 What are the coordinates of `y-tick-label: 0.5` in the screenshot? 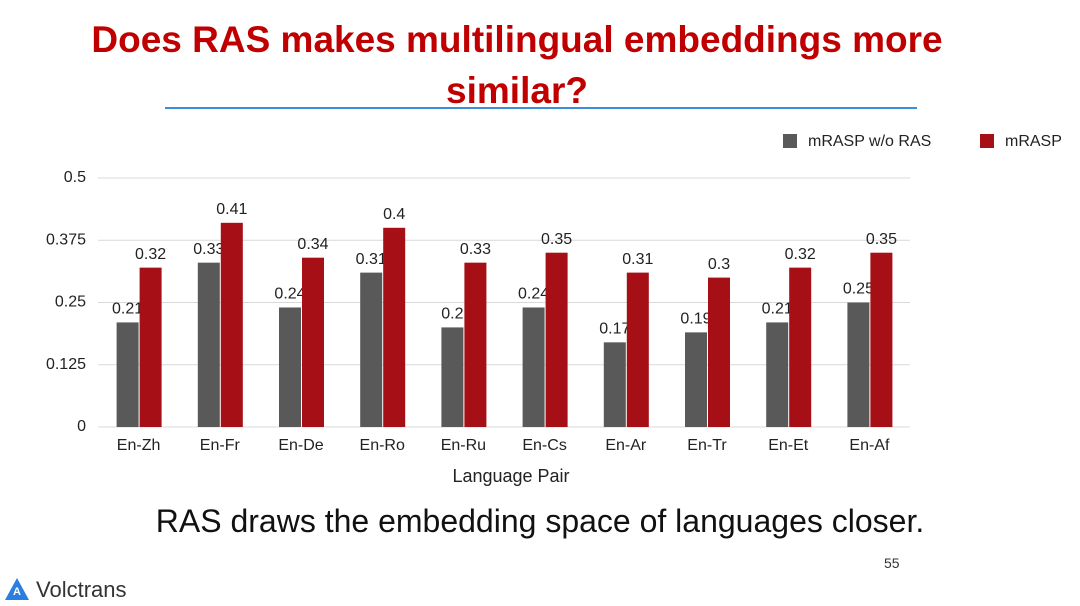 It's located at (75, 177).